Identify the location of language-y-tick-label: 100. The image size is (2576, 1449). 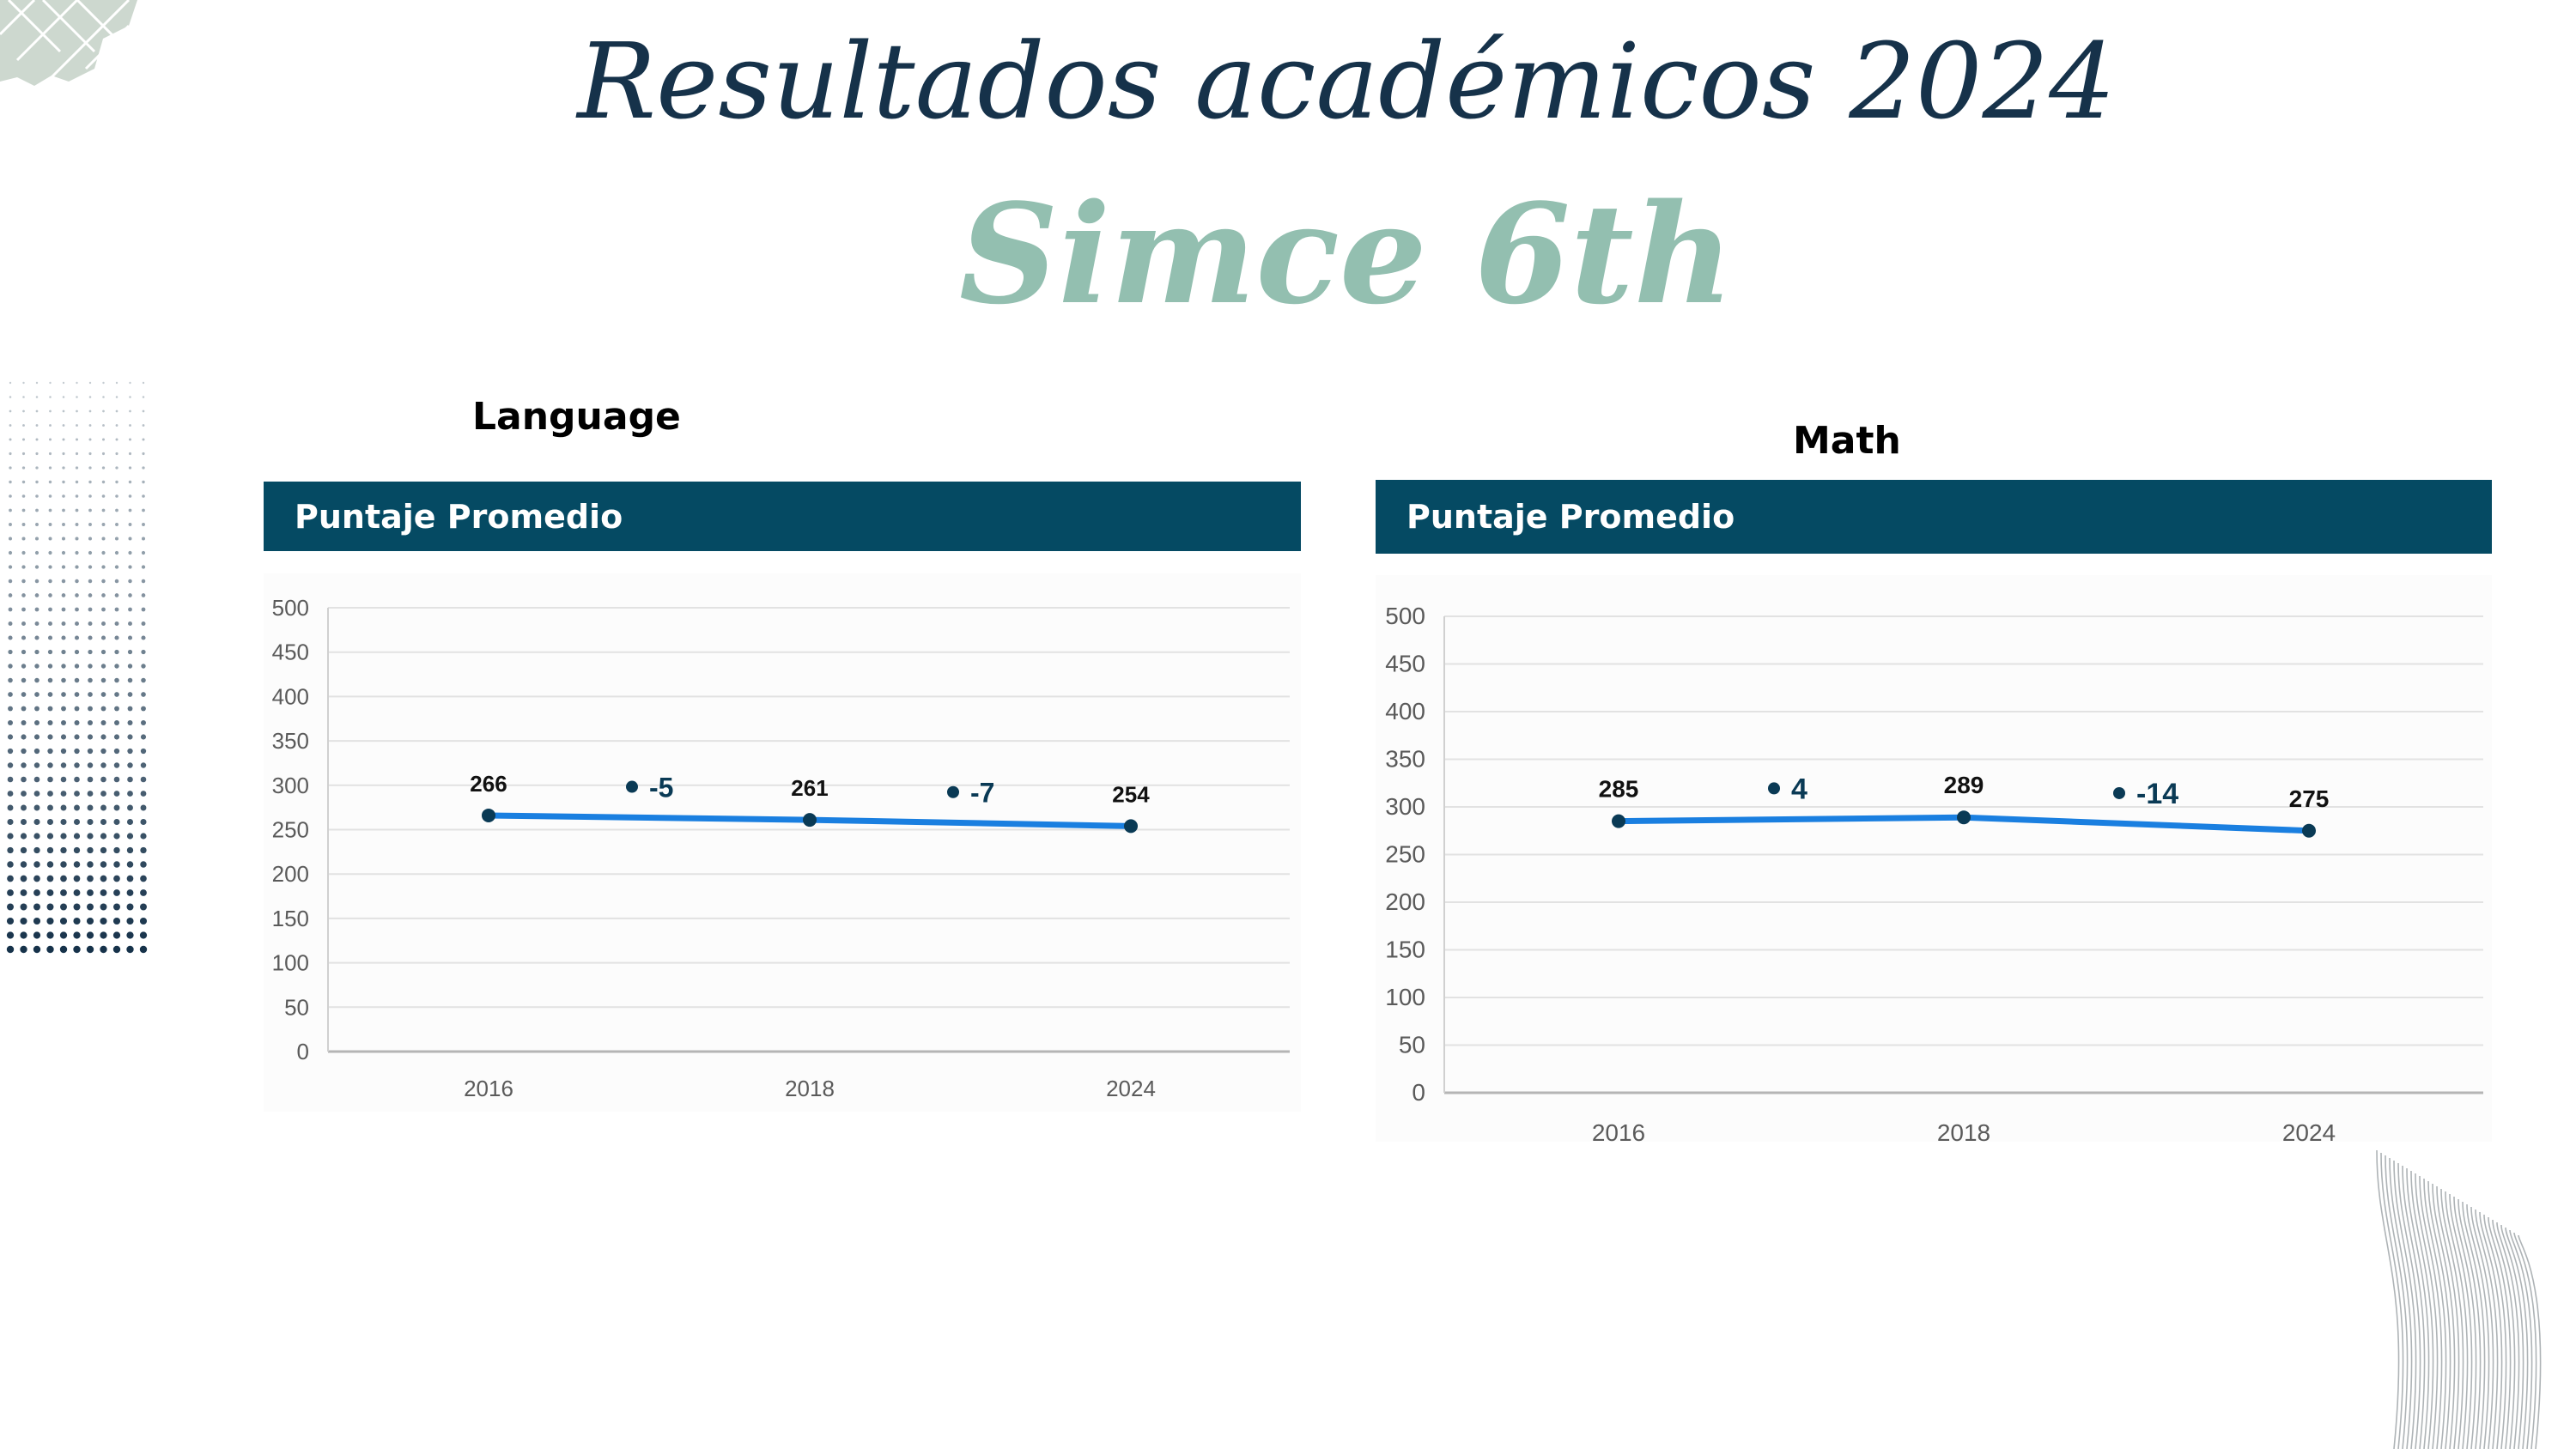
(291, 963).